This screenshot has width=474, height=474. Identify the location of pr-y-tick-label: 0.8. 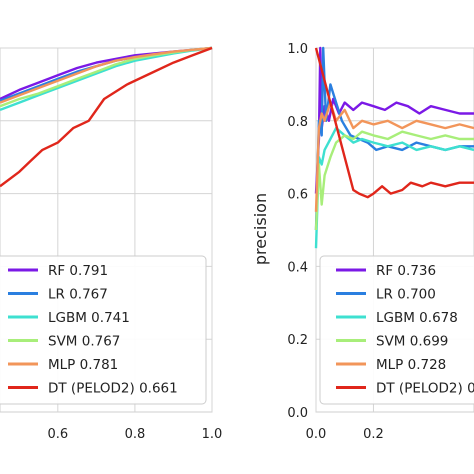
(297, 122).